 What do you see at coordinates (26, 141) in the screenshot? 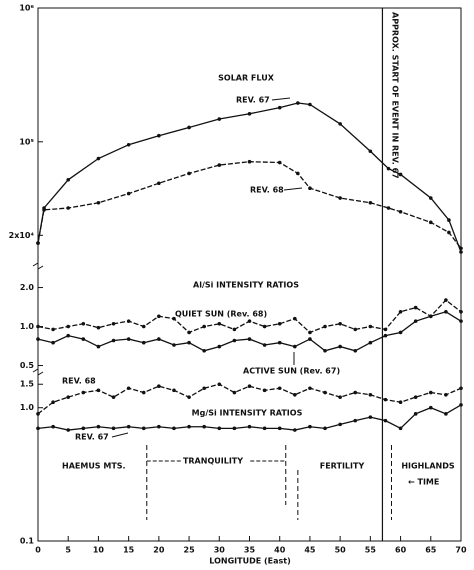
I see `y-tick-label: 10⁵` at bounding box center [26, 141].